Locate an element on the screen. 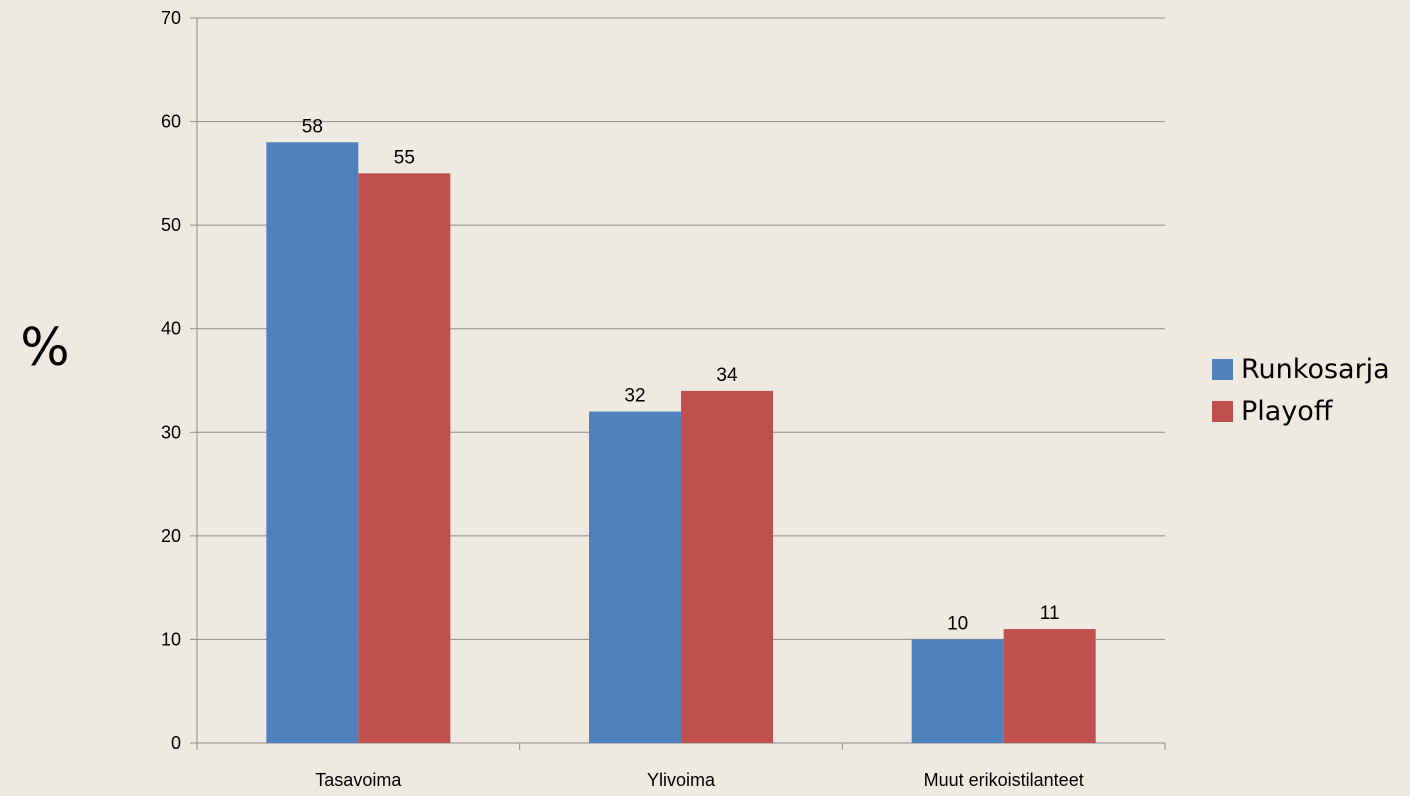  data-label: 34 is located at coordinates (727, 375).